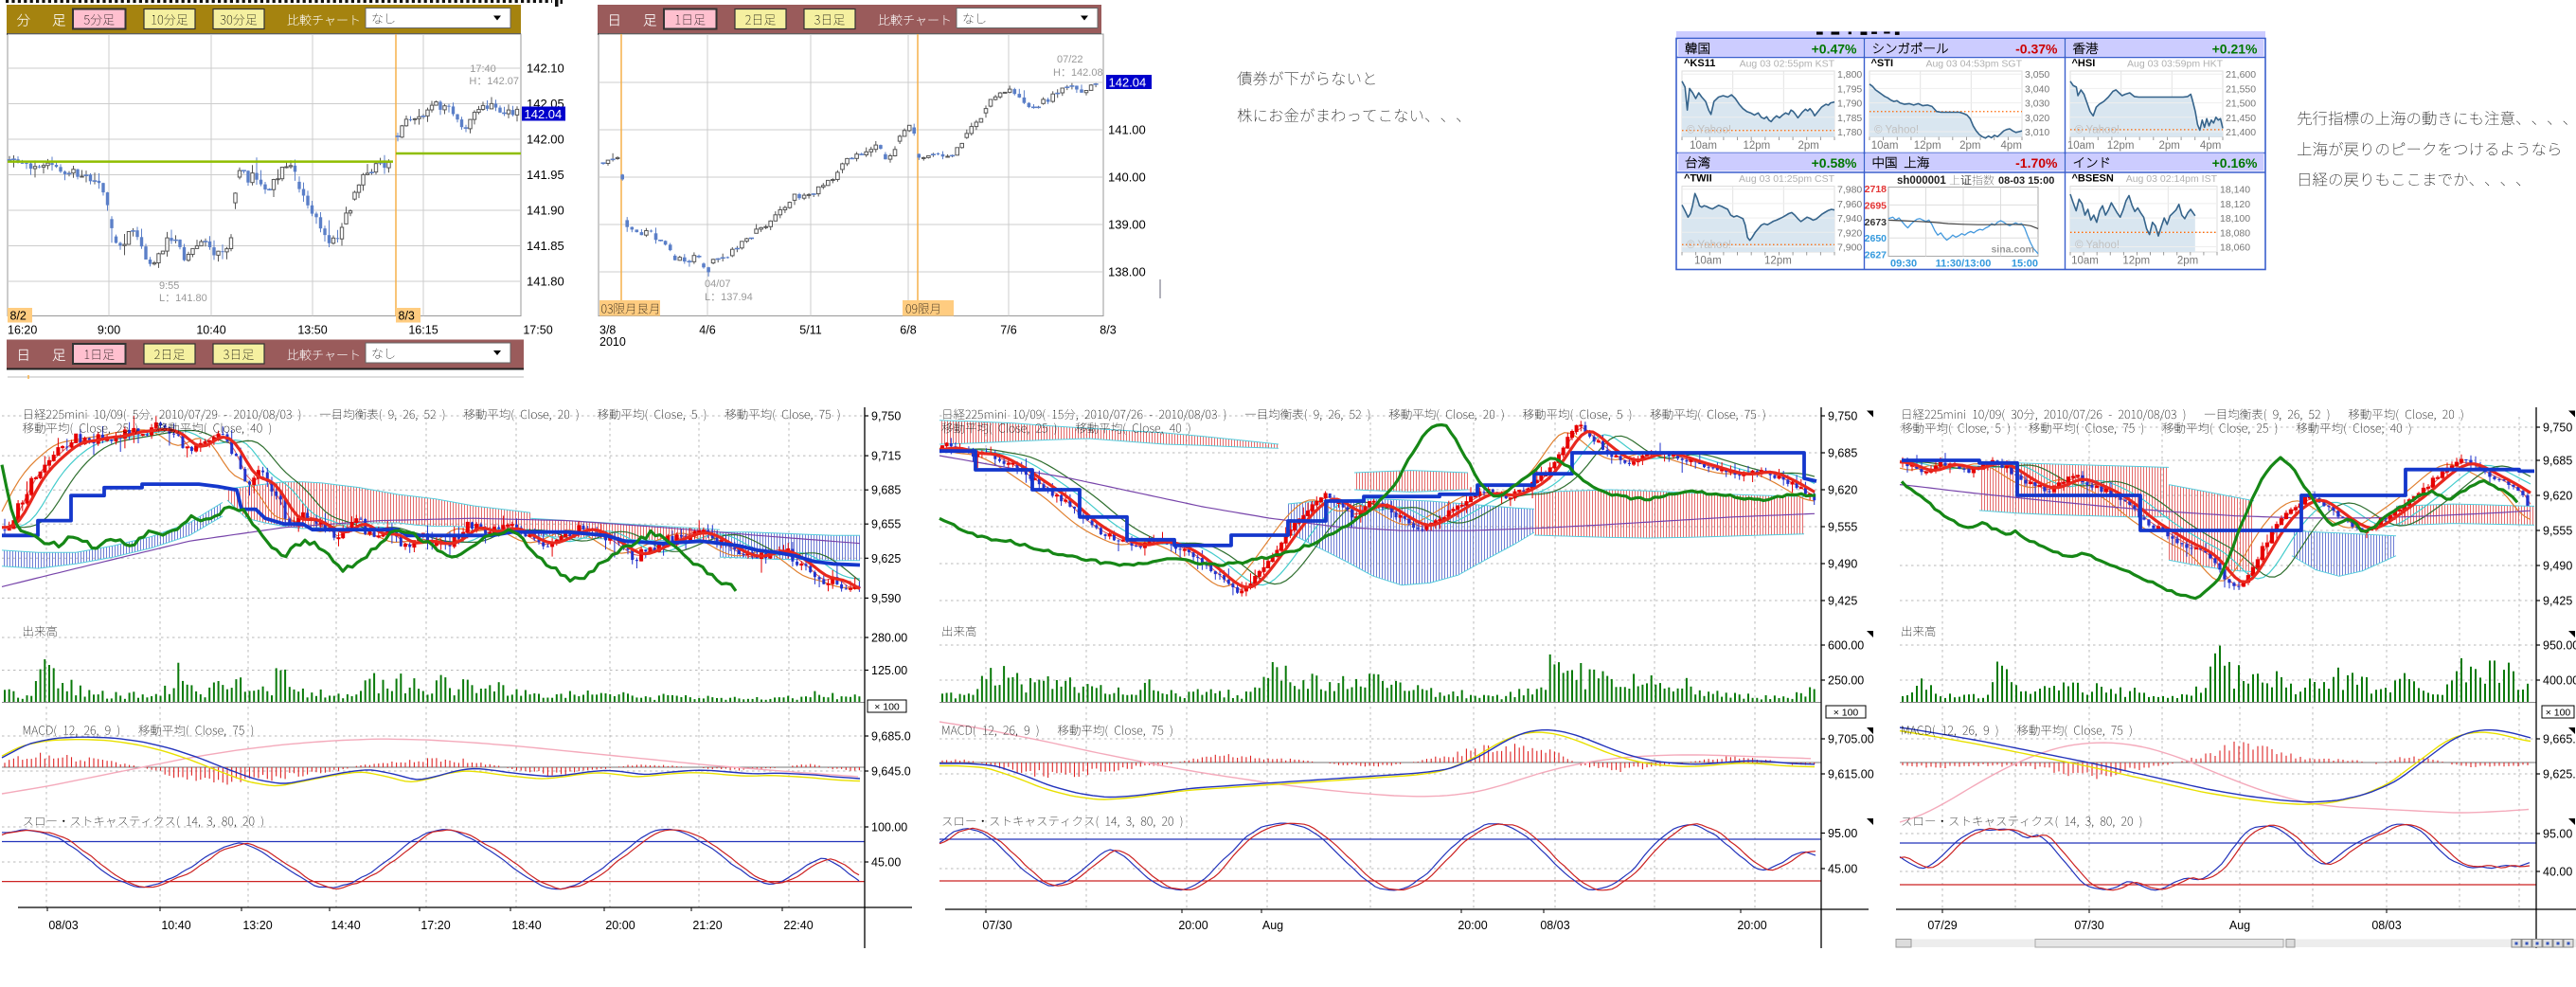 The width and height of the screenshot is (2576, 987). Describe the element at coordinates (1846, 713) in the screenshot. I see `svg-text: × 100` at that location.